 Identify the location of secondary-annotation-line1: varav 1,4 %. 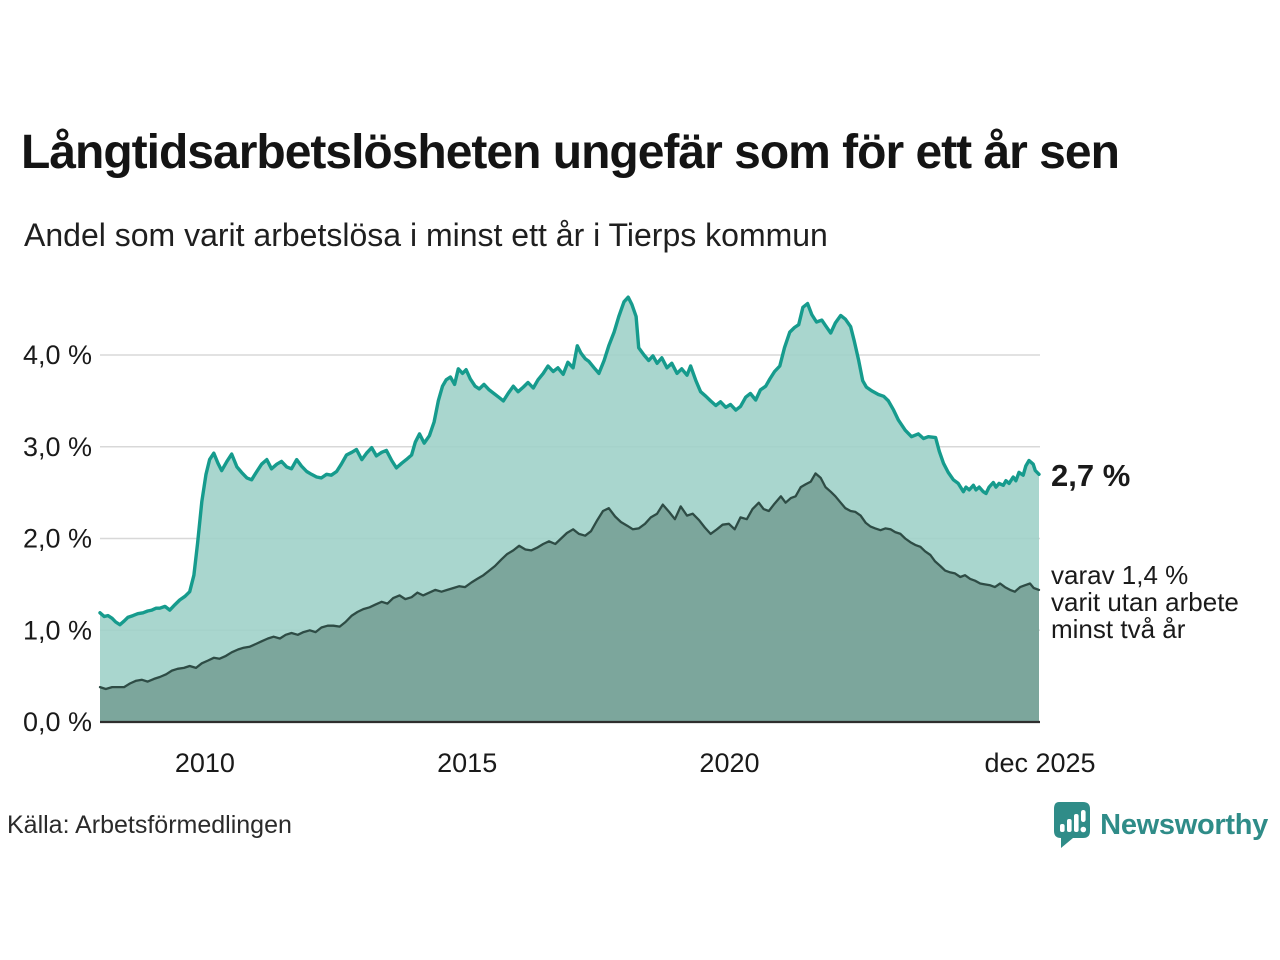
(1119, 575).